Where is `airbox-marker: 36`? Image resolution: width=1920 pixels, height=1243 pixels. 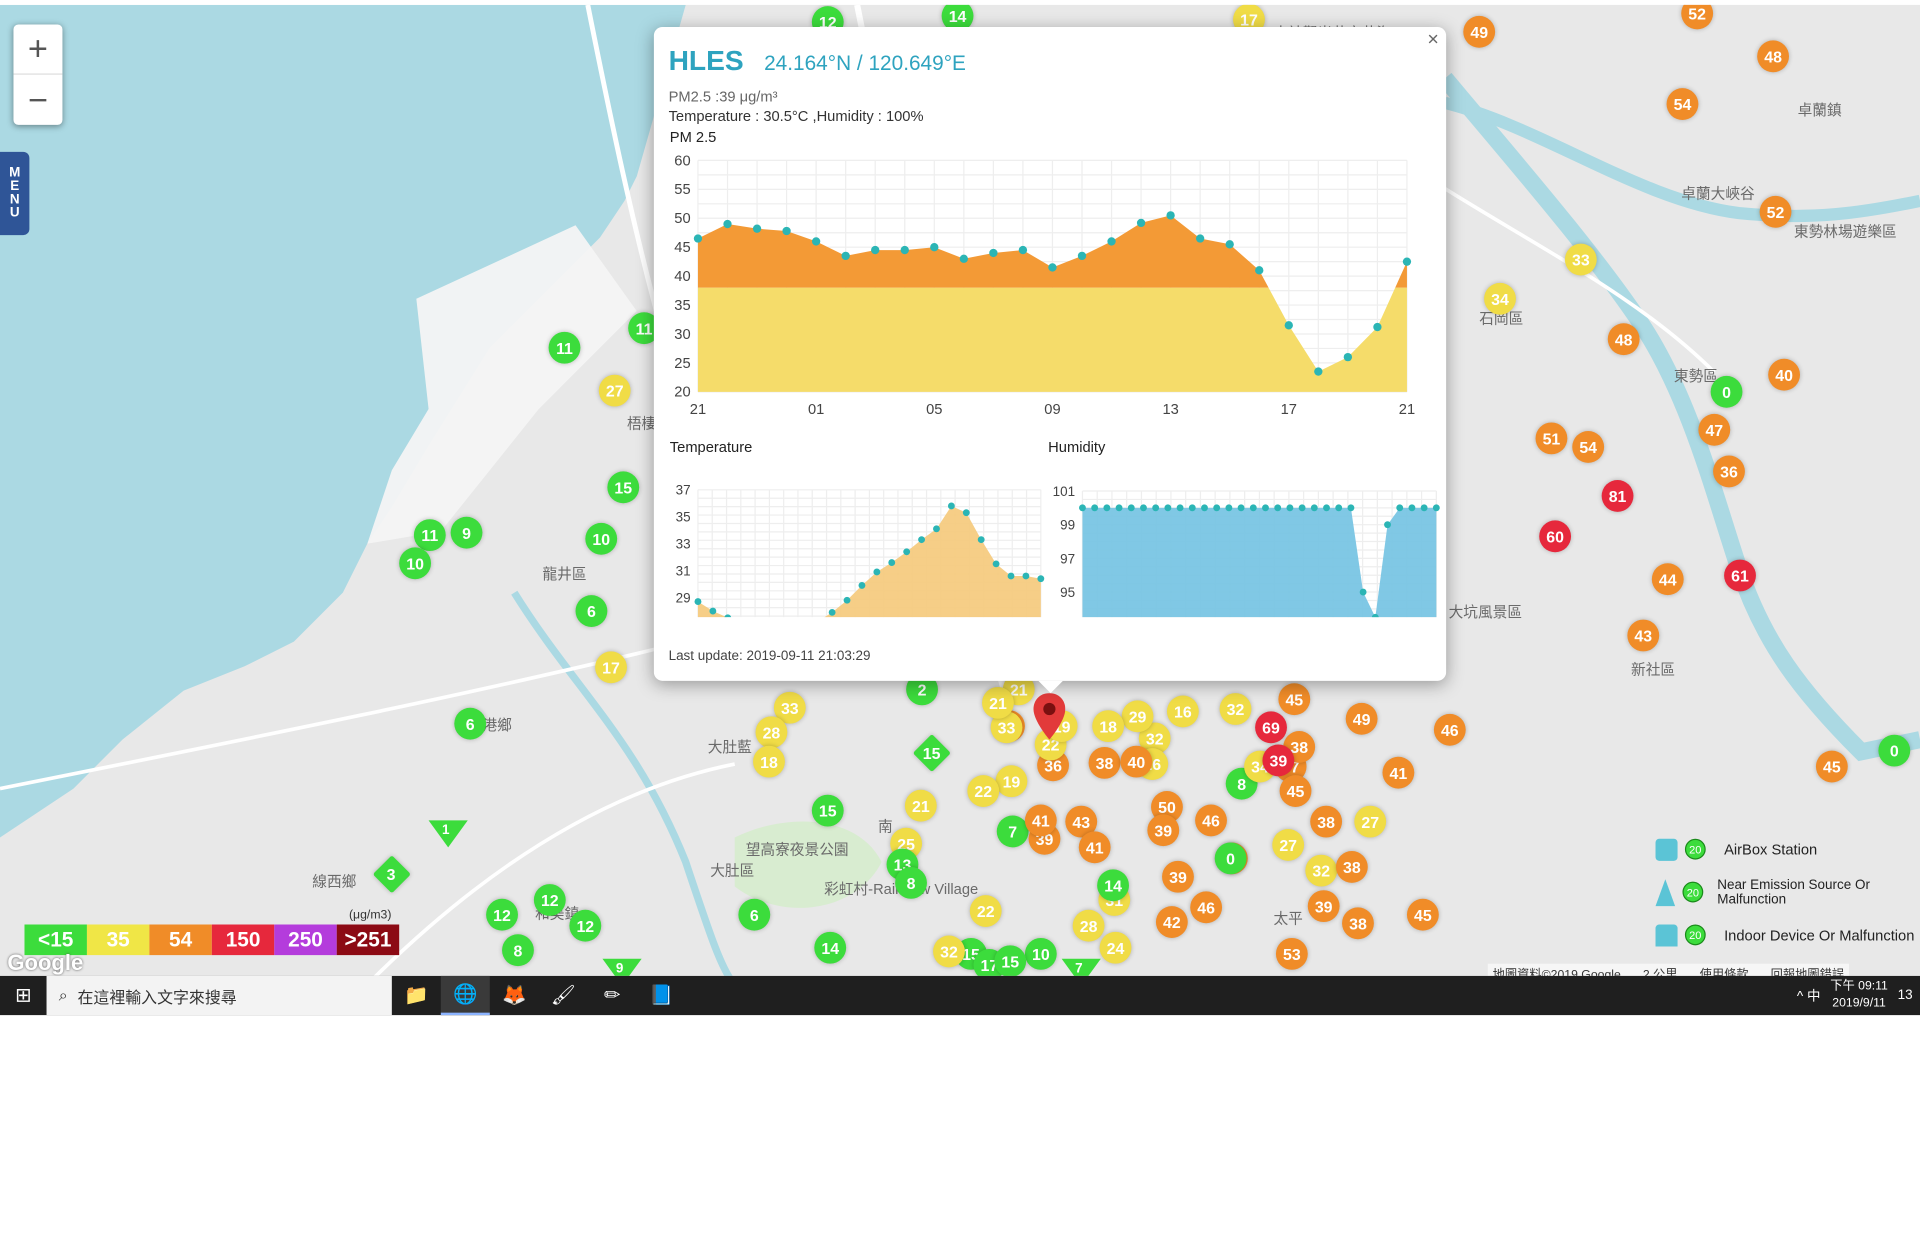
airbox-marker: 36 is located at coordinates (1729, 471).